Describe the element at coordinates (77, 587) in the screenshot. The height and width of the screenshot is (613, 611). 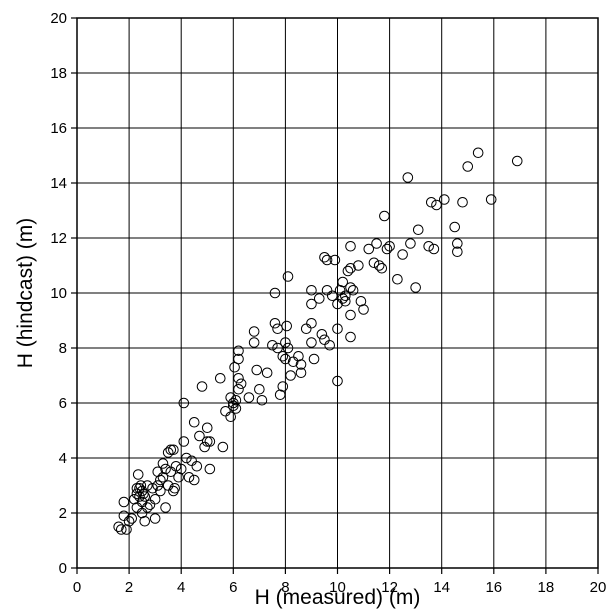
I see `x-tick-label: 0` at that location.